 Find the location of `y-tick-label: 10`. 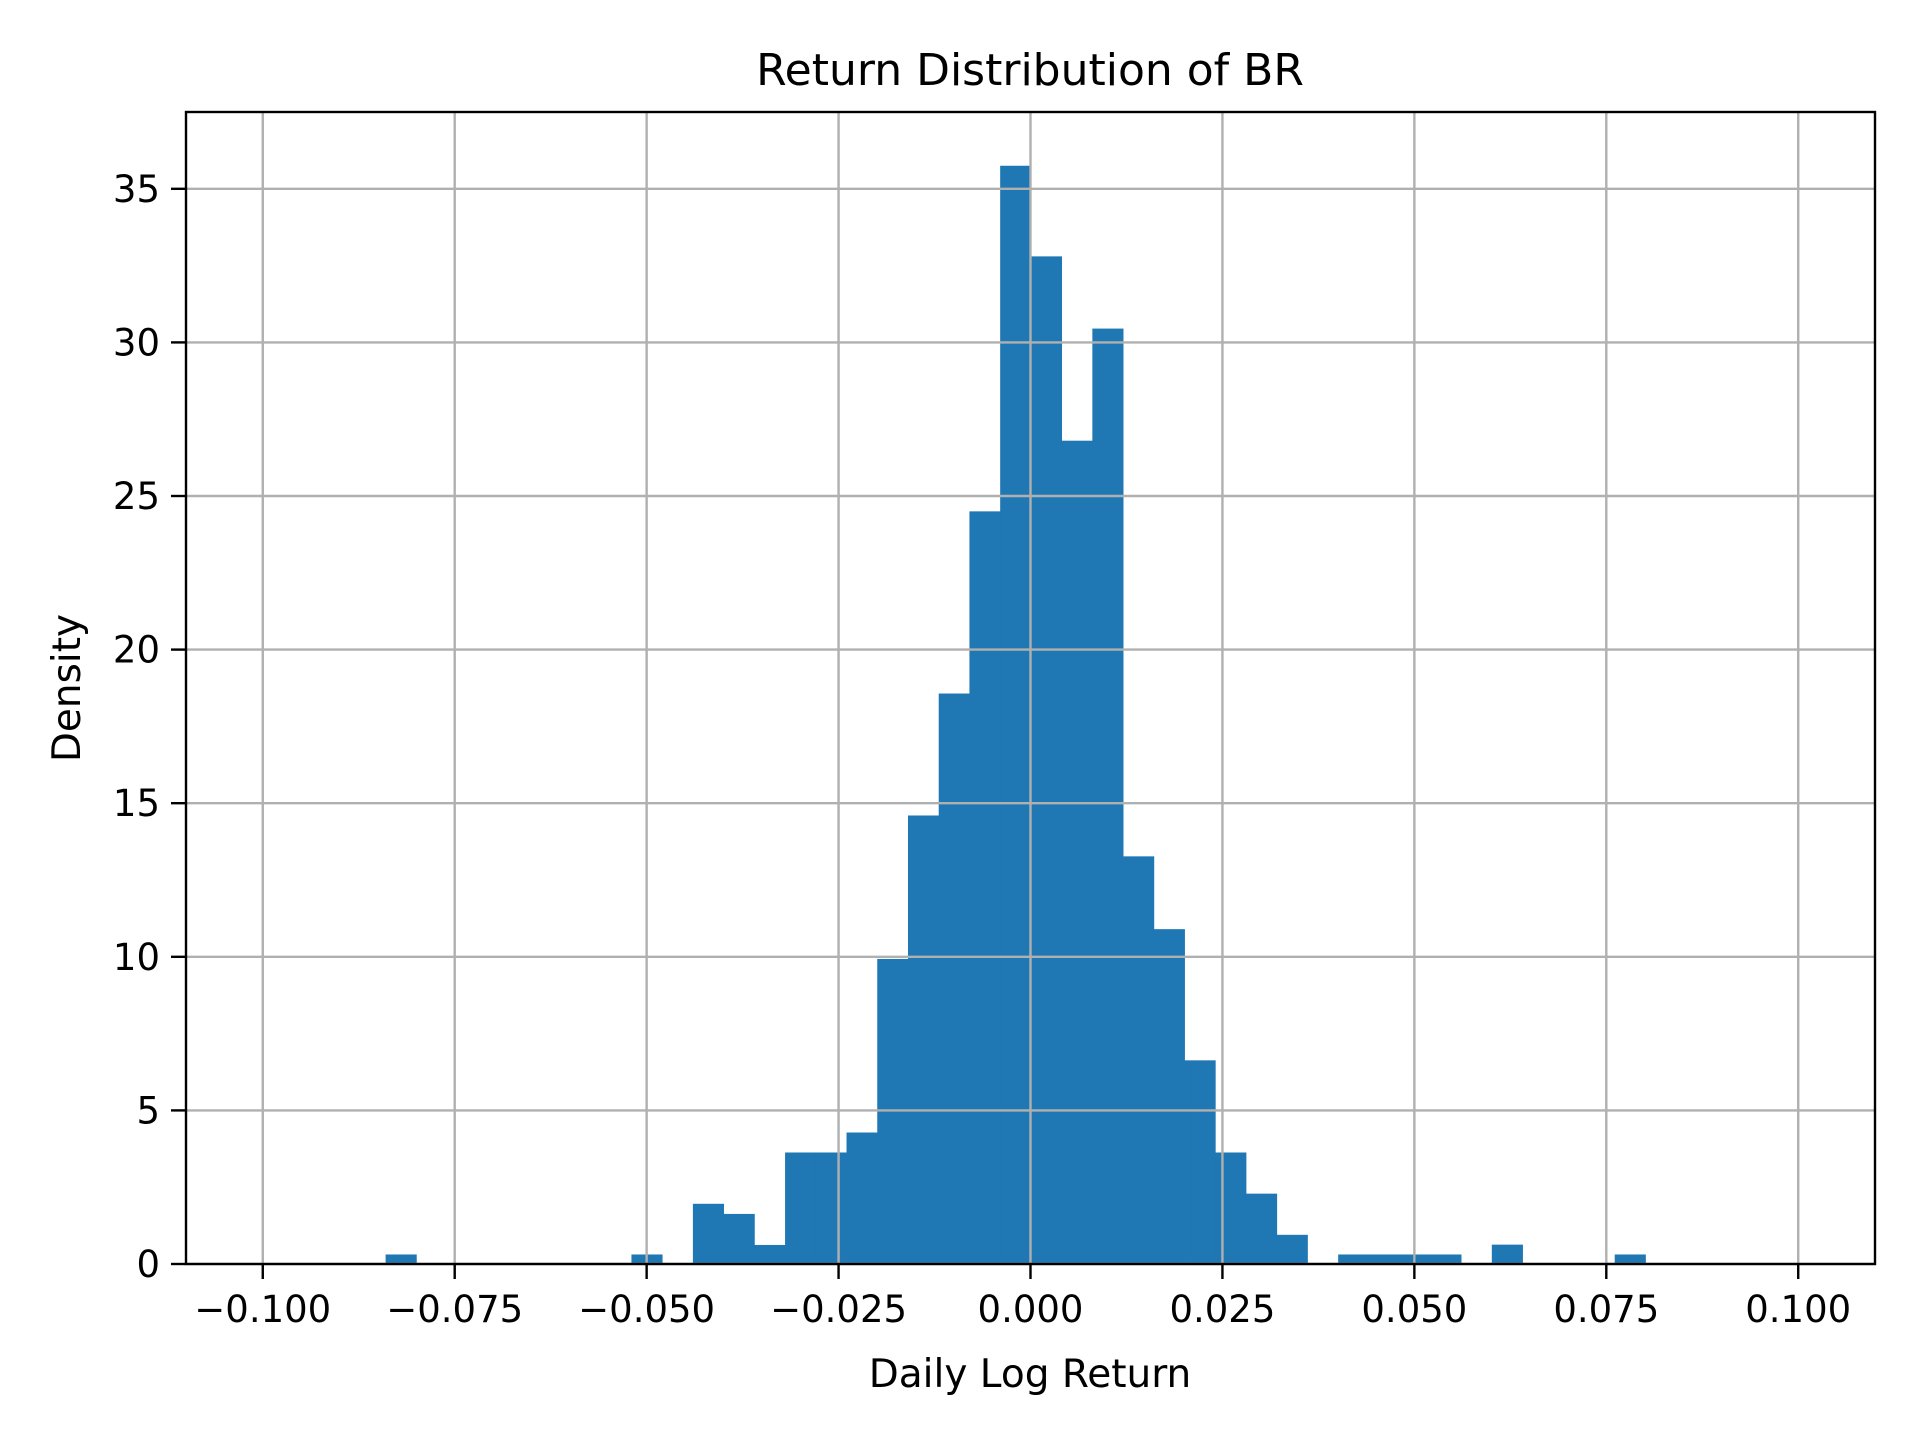

y-tick-label: 10 is located at coordinates (136, 957).